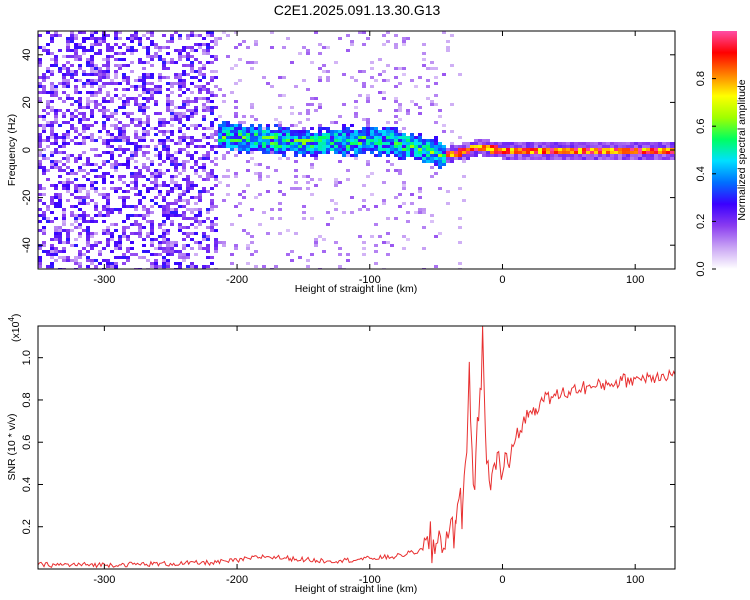  Describe the element at coordinates (370, 580) in the screenshot. I see `x-tick-label: -100` at that location.